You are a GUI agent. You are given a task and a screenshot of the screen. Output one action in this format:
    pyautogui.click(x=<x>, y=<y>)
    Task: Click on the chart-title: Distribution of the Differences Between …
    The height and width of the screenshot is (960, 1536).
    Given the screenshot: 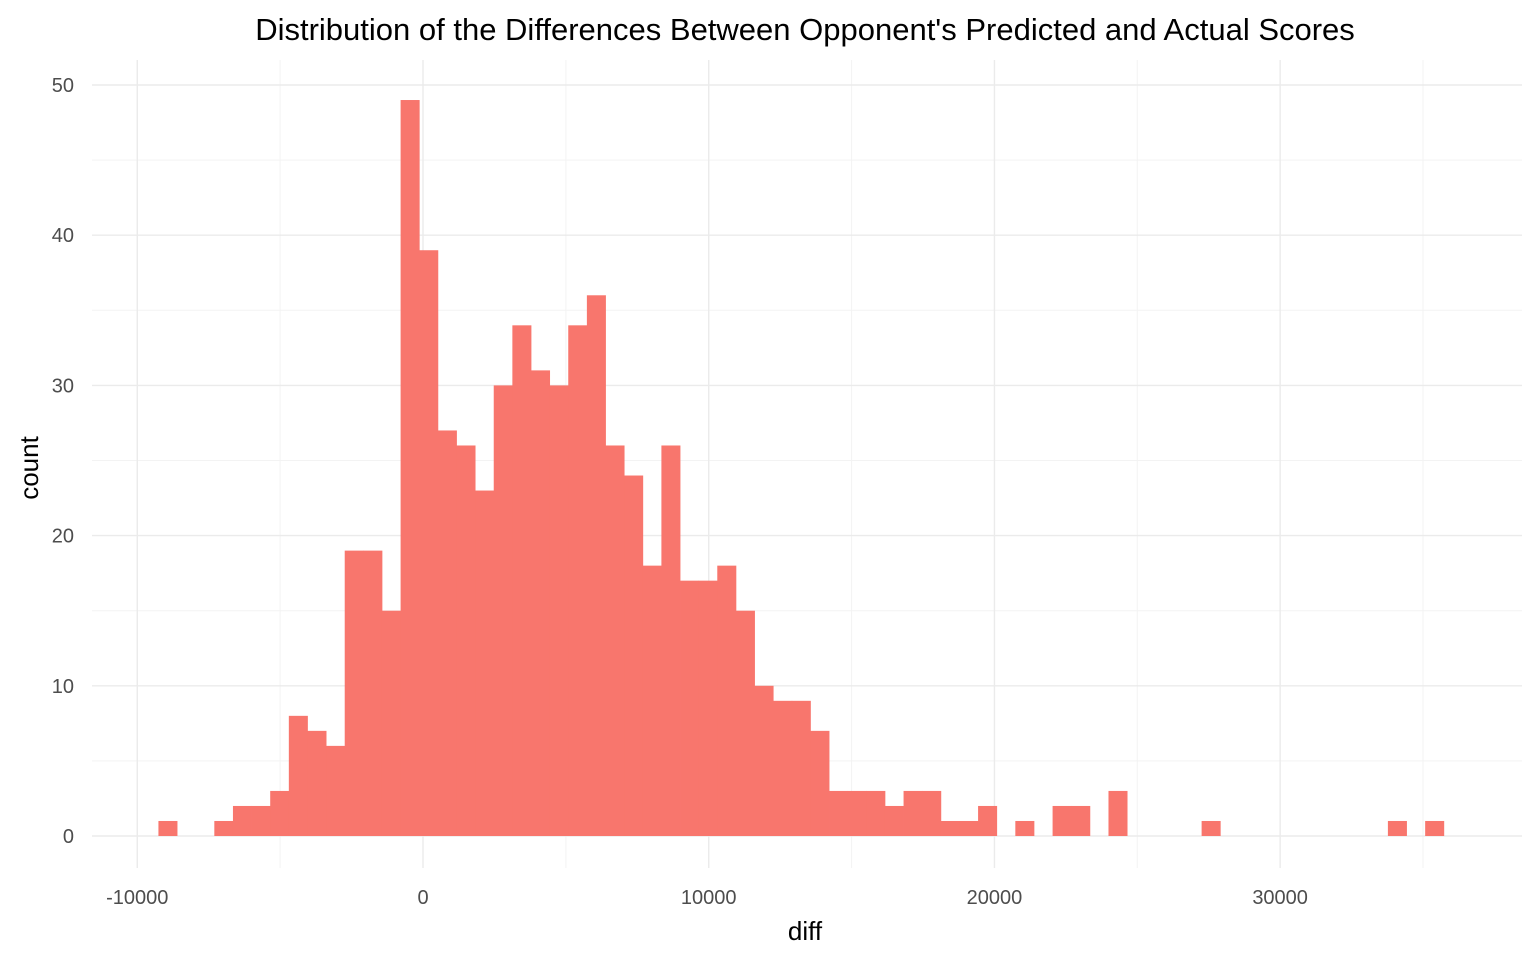 What is the action you would take?
    pyautogui.click(x=805, y=29)
    